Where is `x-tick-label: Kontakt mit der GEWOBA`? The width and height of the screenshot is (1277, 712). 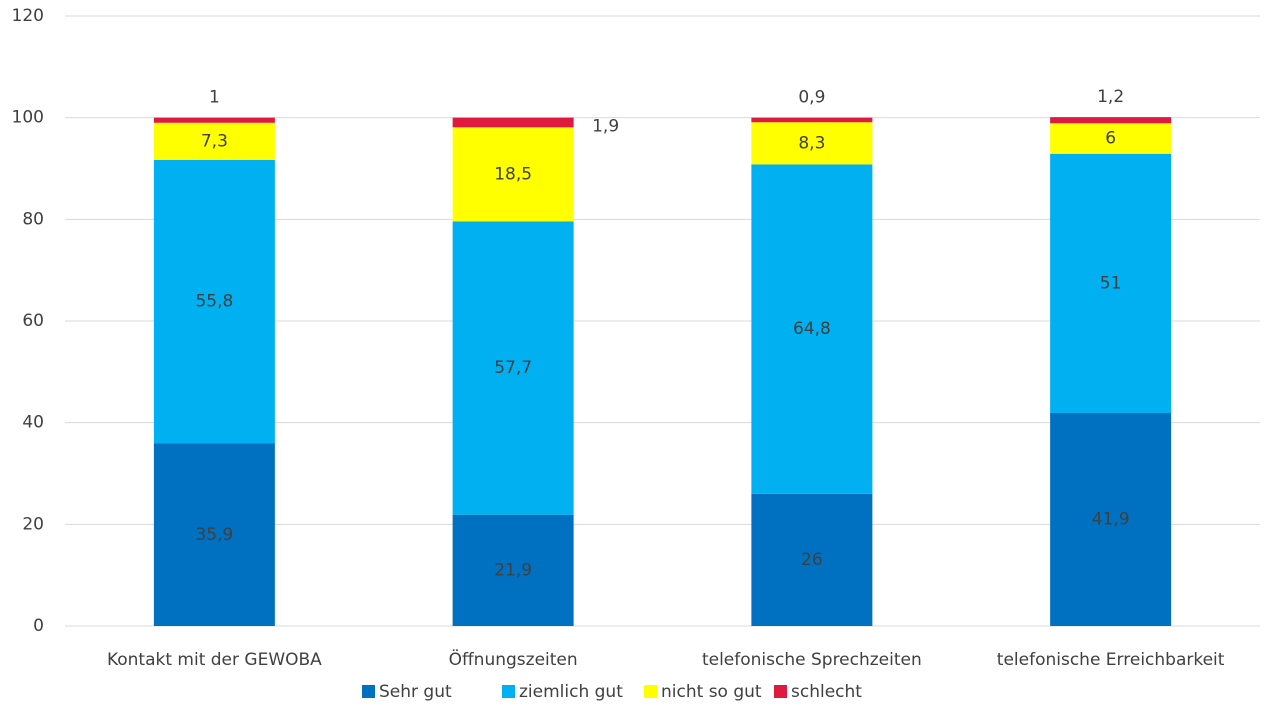
x-tick-label: Kontakt mit der GEWOBA is located at coordinates (214, 660).